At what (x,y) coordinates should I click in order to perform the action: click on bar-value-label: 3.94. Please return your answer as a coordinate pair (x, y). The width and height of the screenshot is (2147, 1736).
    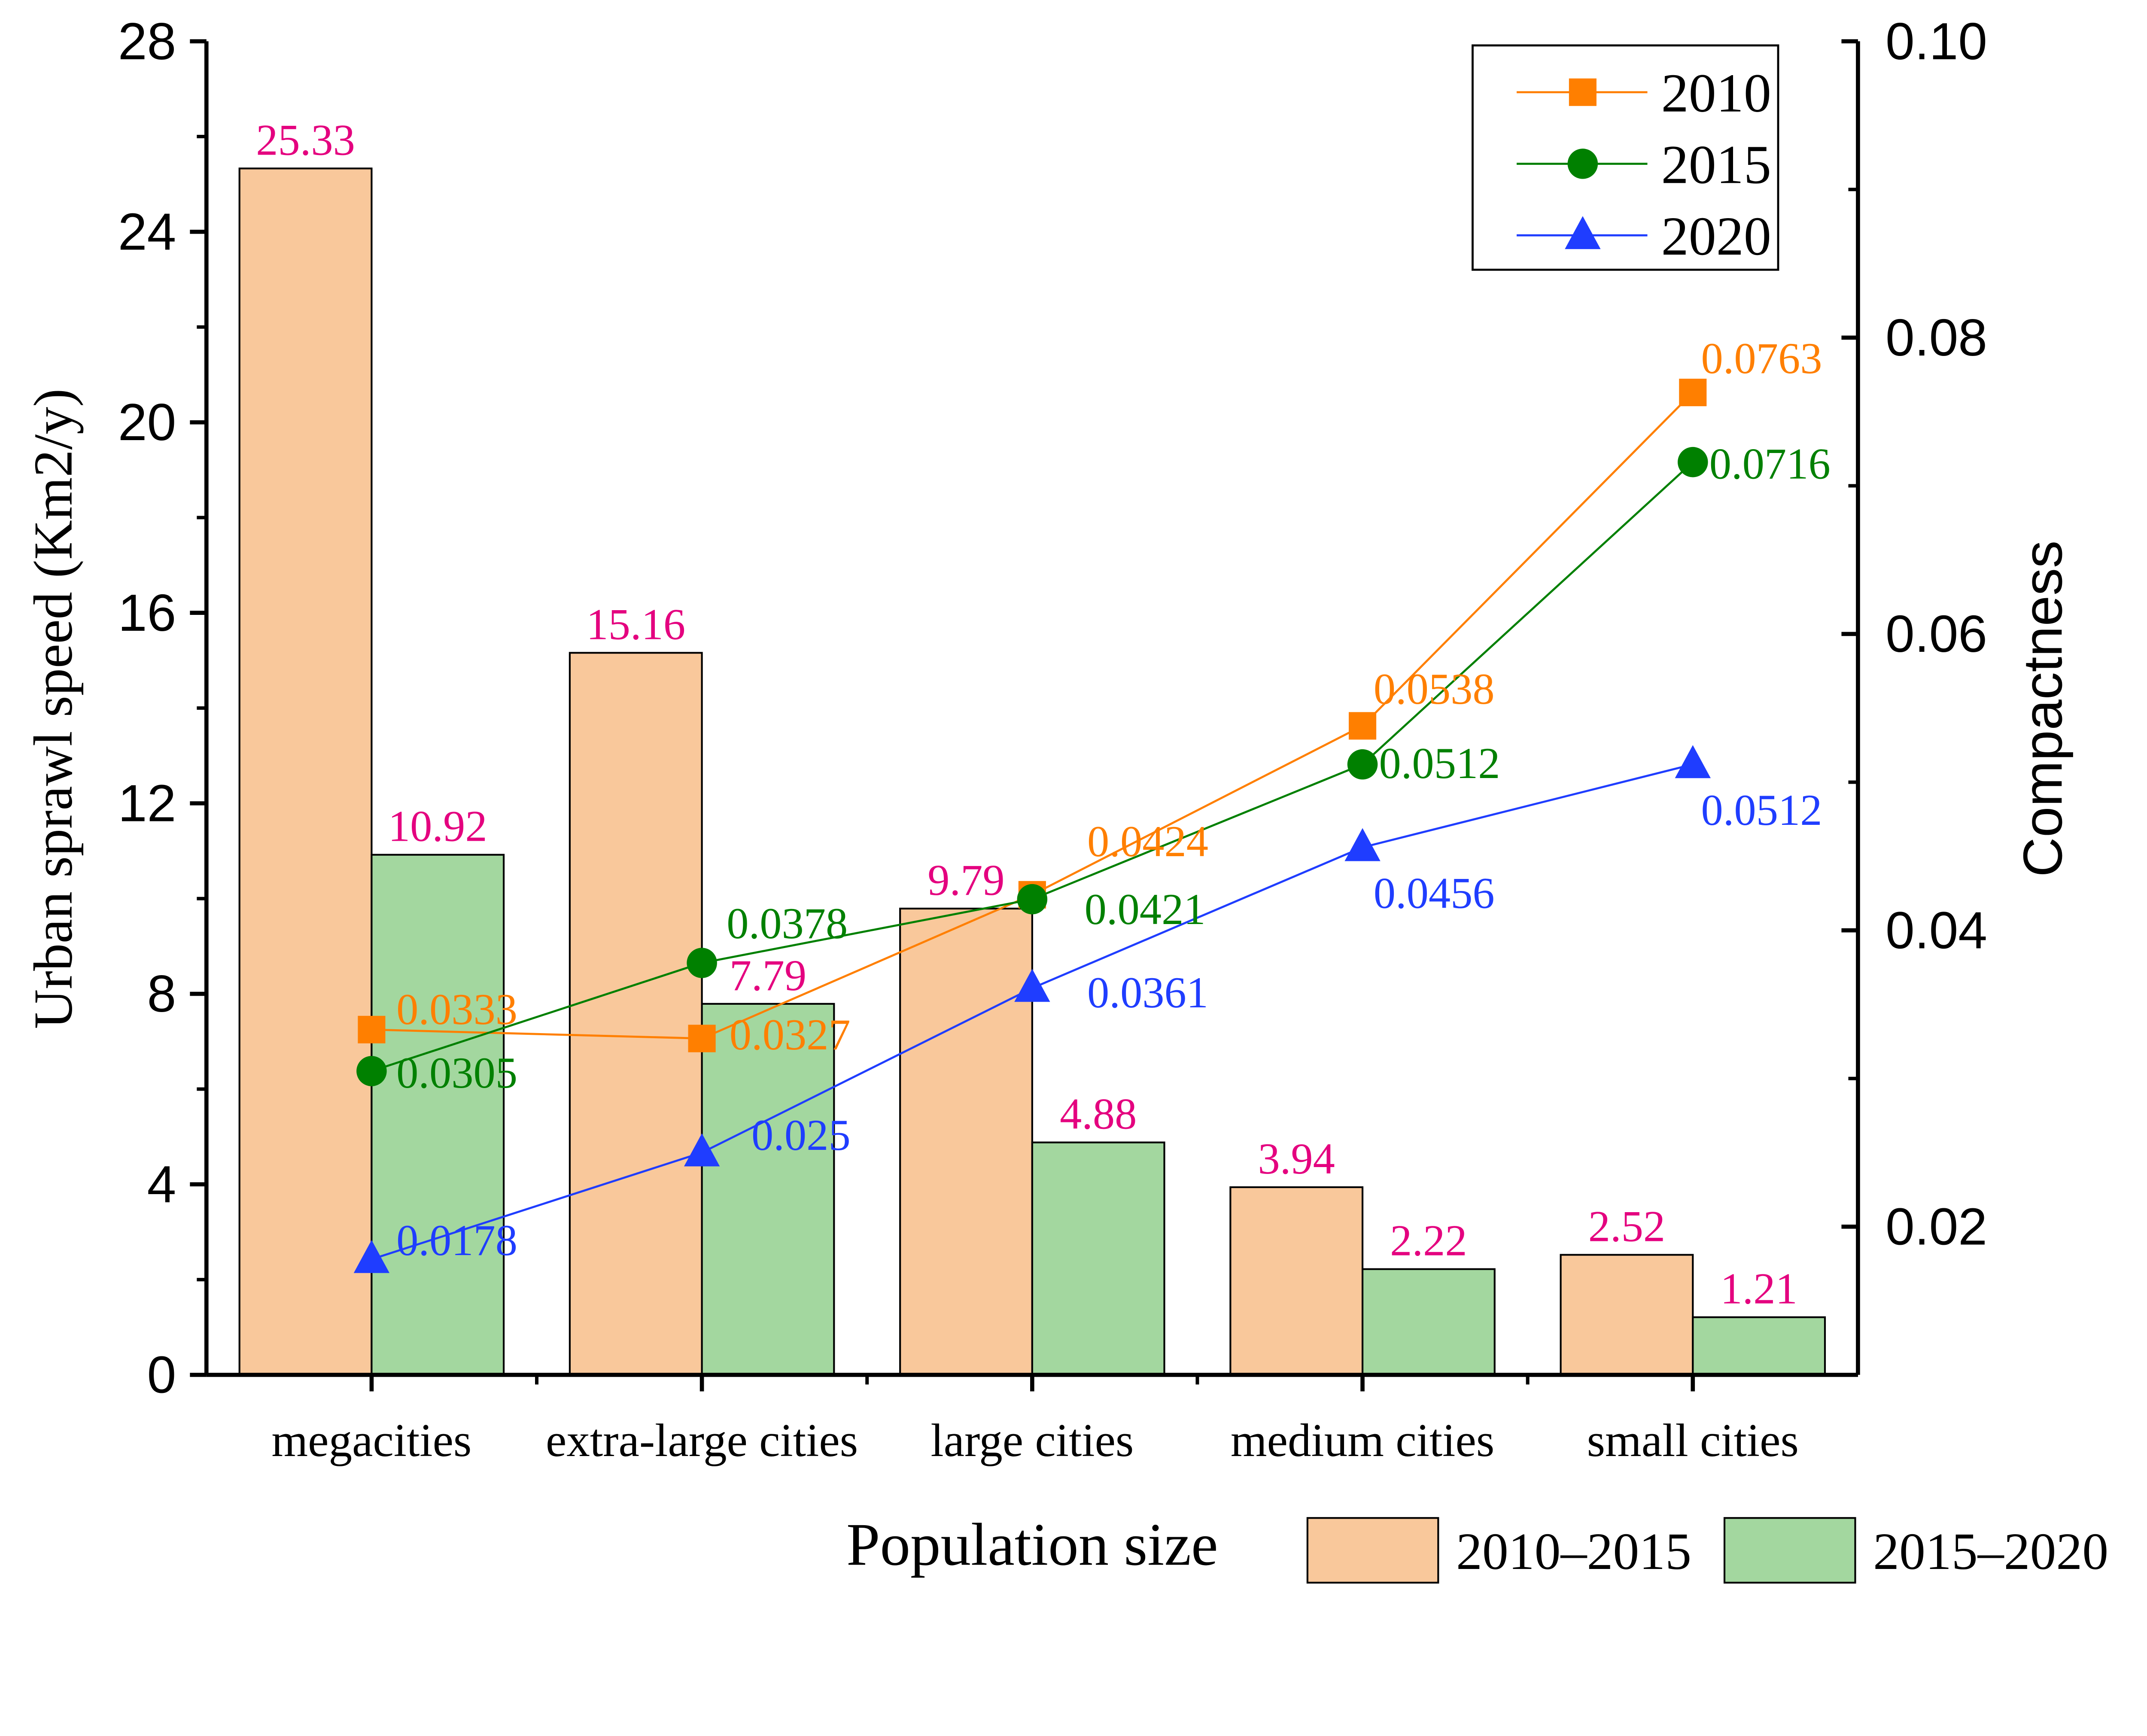
    Looking at the image, I should click on (1296, 1159).